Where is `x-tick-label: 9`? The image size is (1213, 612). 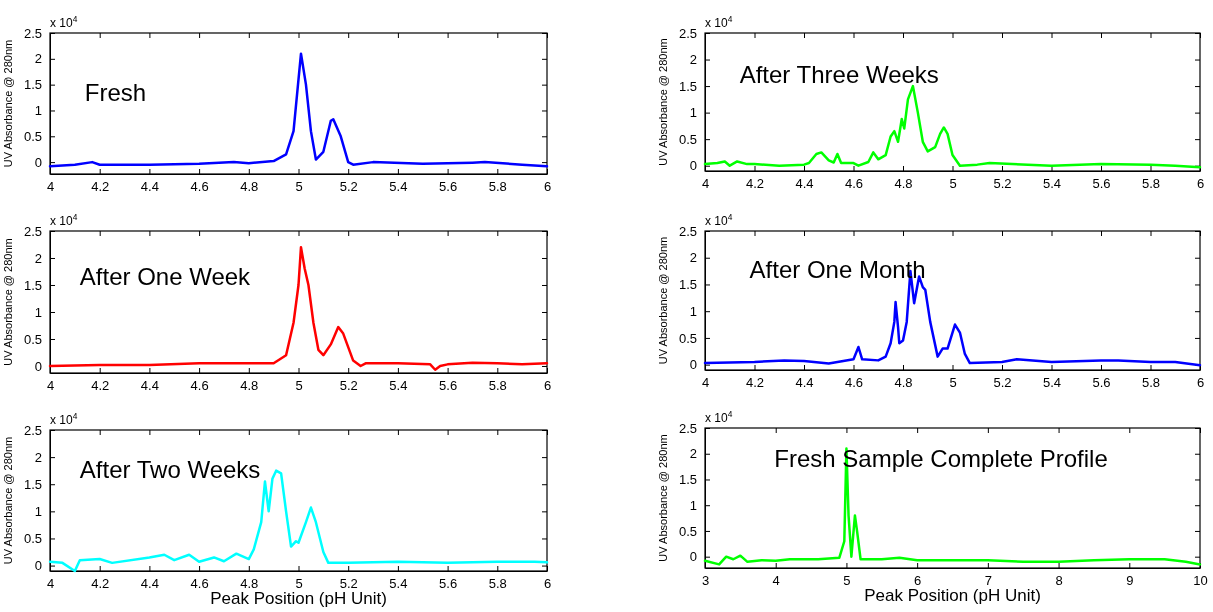
x-tick-label: 9 is located at coordinates (1130, 581).